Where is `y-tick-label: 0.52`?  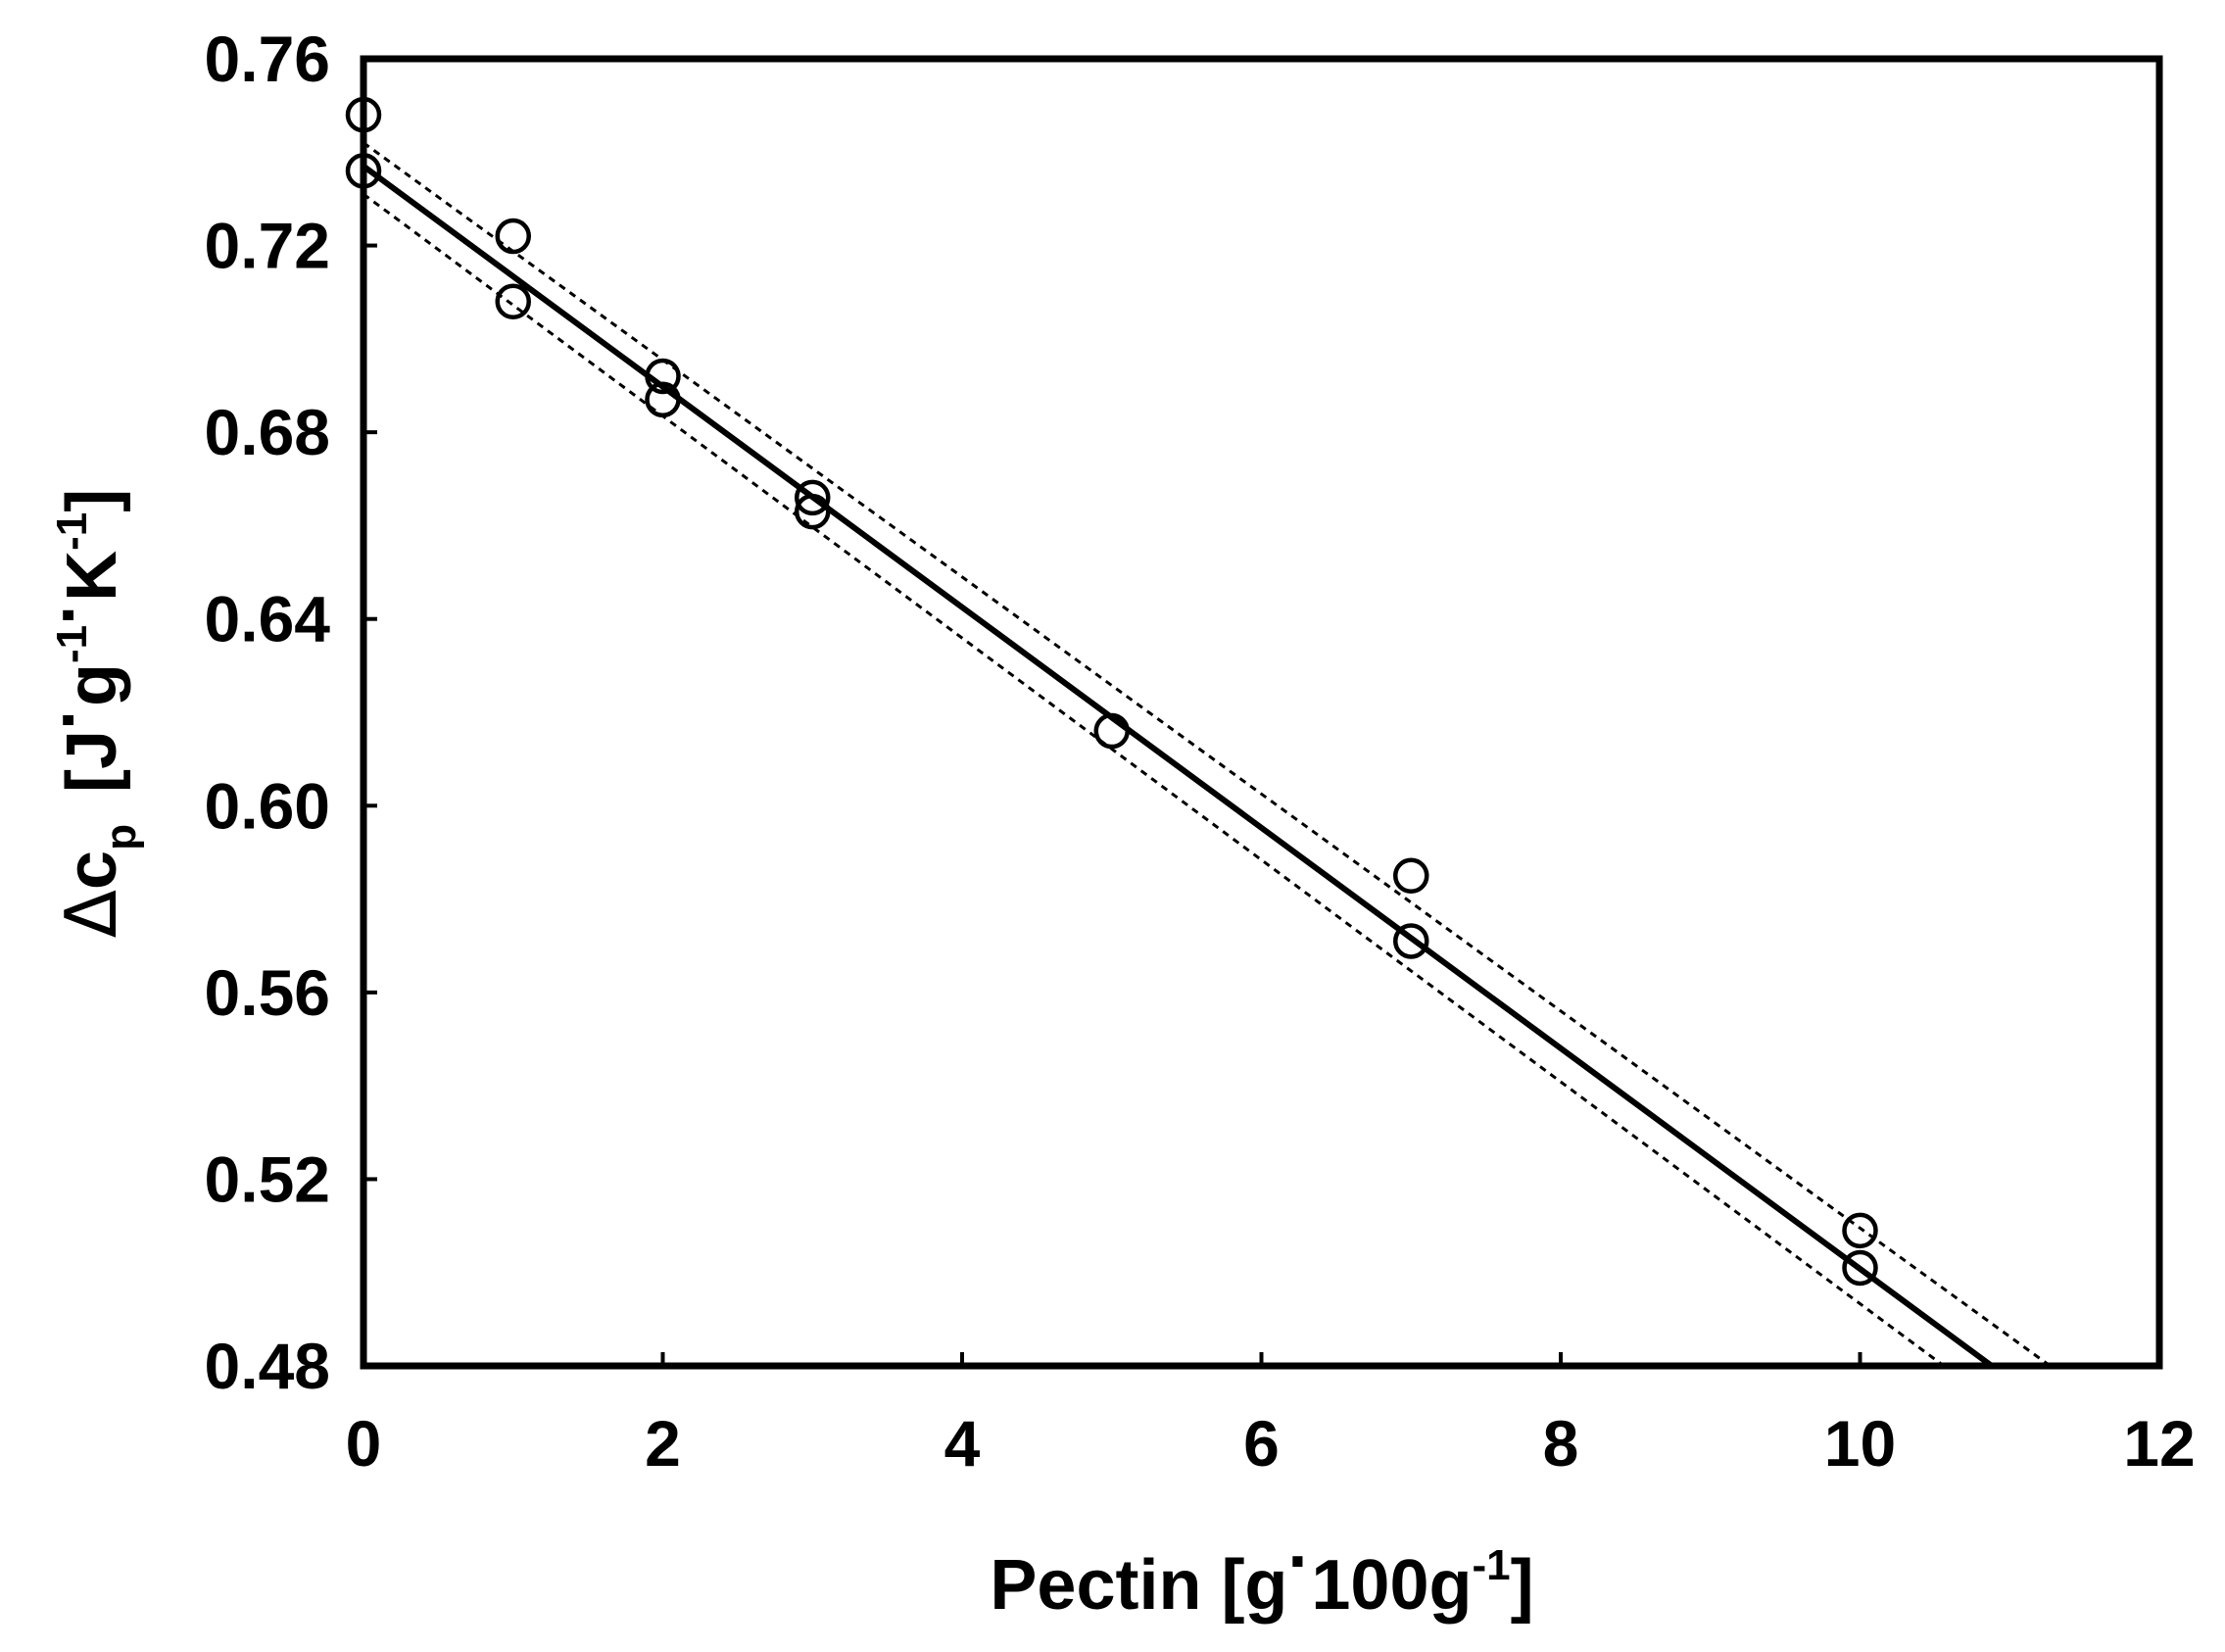 y-tick-label: 0.52 is located at coordinates (268, 1178).